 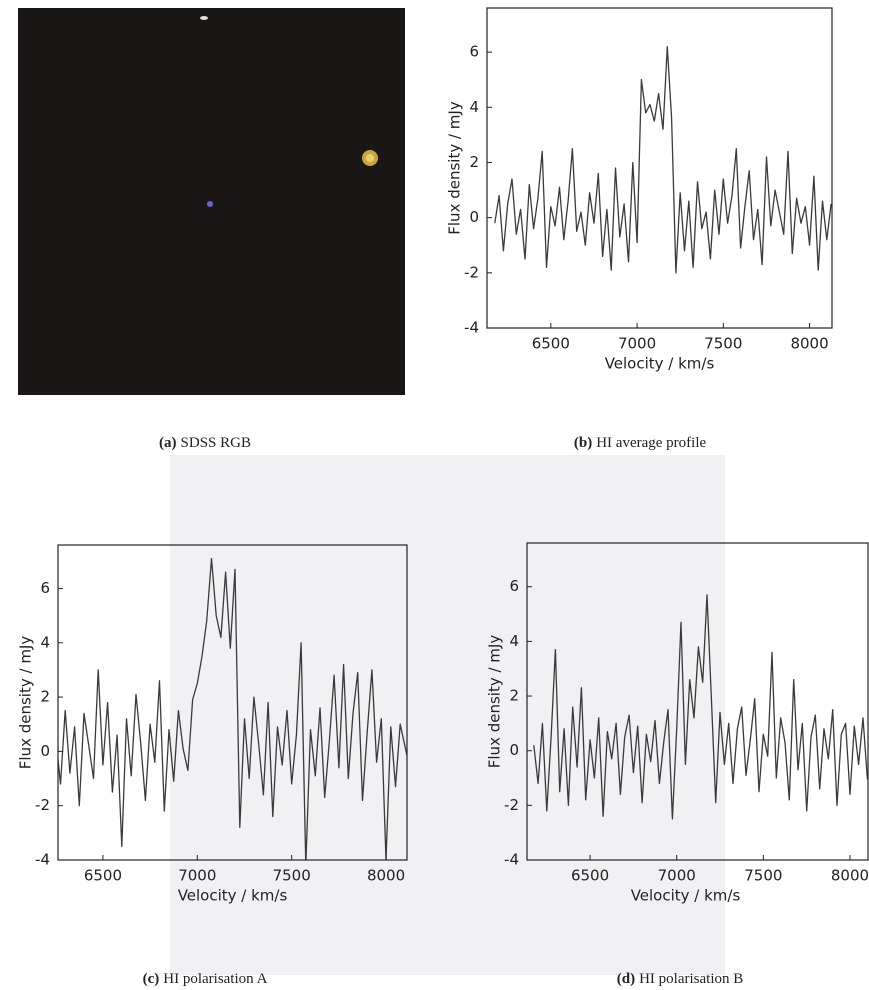 I want to click on caption-text: HI polarisation A, so click(x=215, y=979).